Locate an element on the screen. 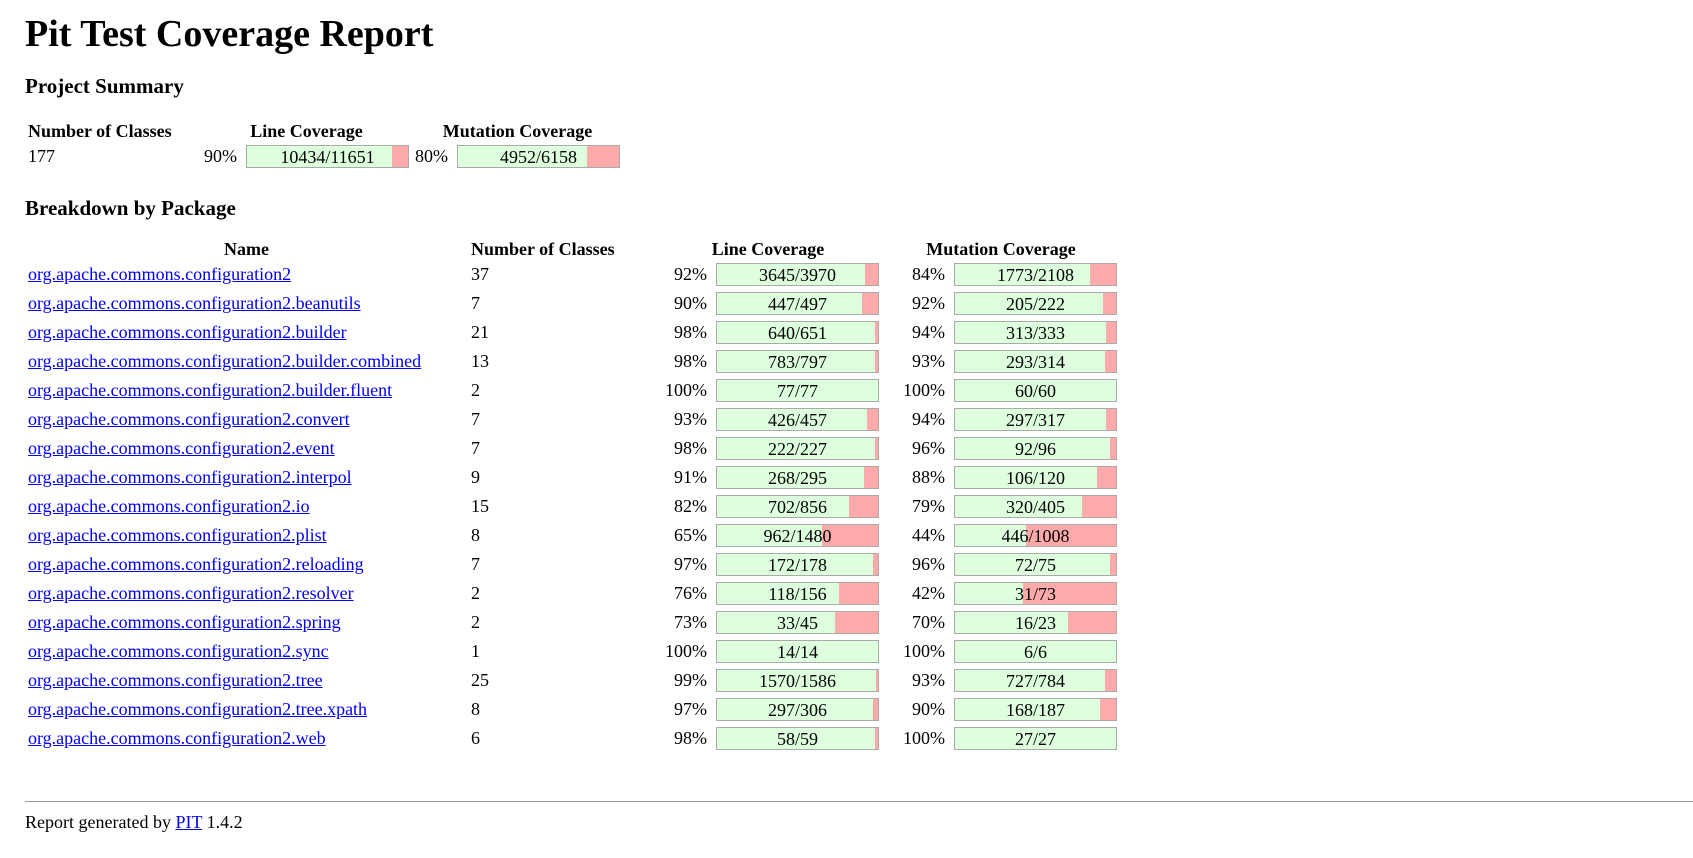 The height and width of the screenshot is (858, 1693). mutation-coverage-bar: 60/60 is located at coordinates (1035, 390).